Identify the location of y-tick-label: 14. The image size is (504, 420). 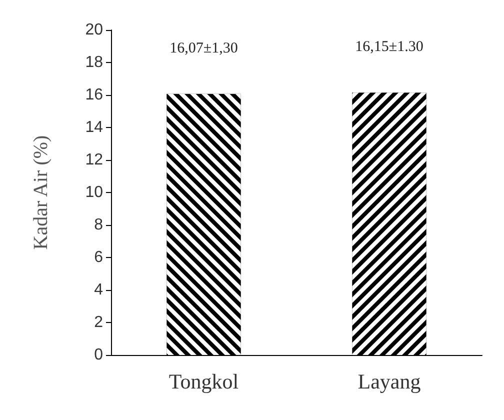
(94, 127).